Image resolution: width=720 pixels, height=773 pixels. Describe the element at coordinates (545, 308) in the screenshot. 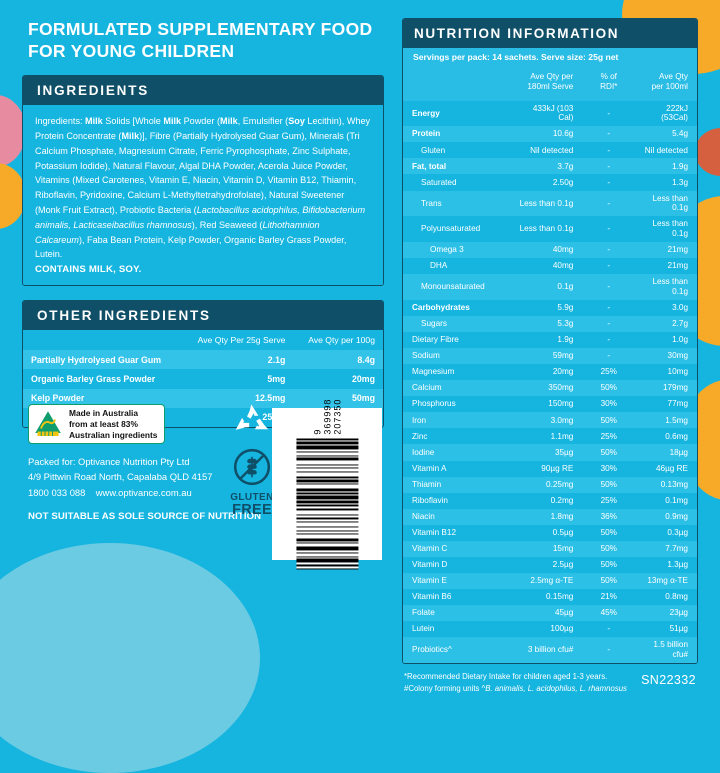

I see `cell-per-serve: 5.9g` at that location.